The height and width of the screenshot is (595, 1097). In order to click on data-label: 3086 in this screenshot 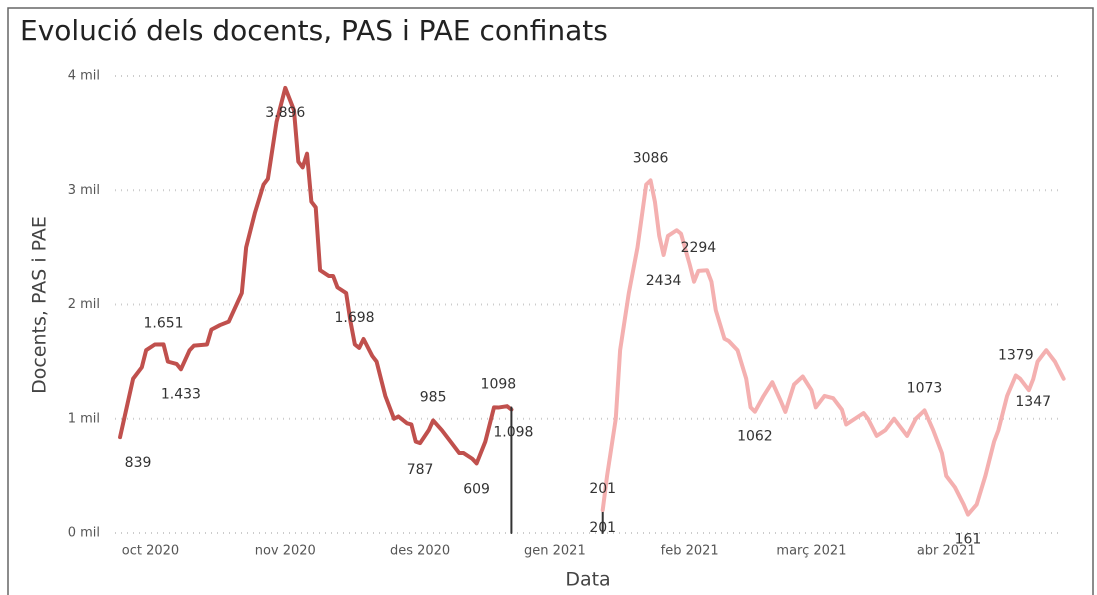, I will do `click(651, 158)`.